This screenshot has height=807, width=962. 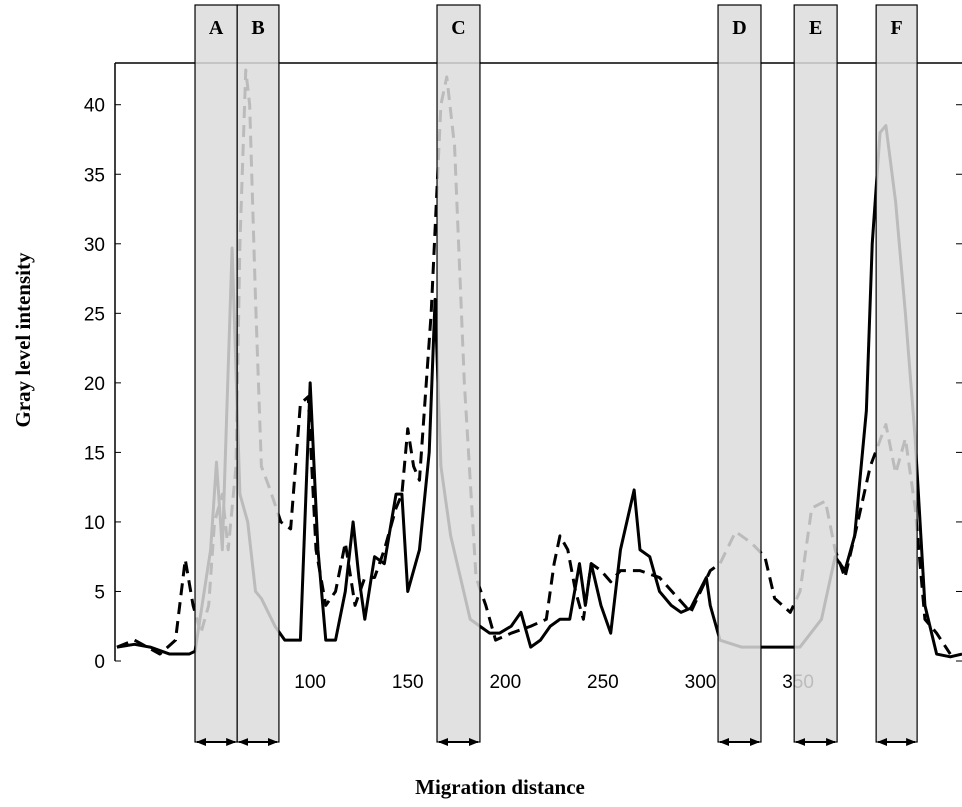 What do you see at coordinates (94, 453) in the screenshot?
I see `y-tick-label: 15` at bounding box center [94, 453].